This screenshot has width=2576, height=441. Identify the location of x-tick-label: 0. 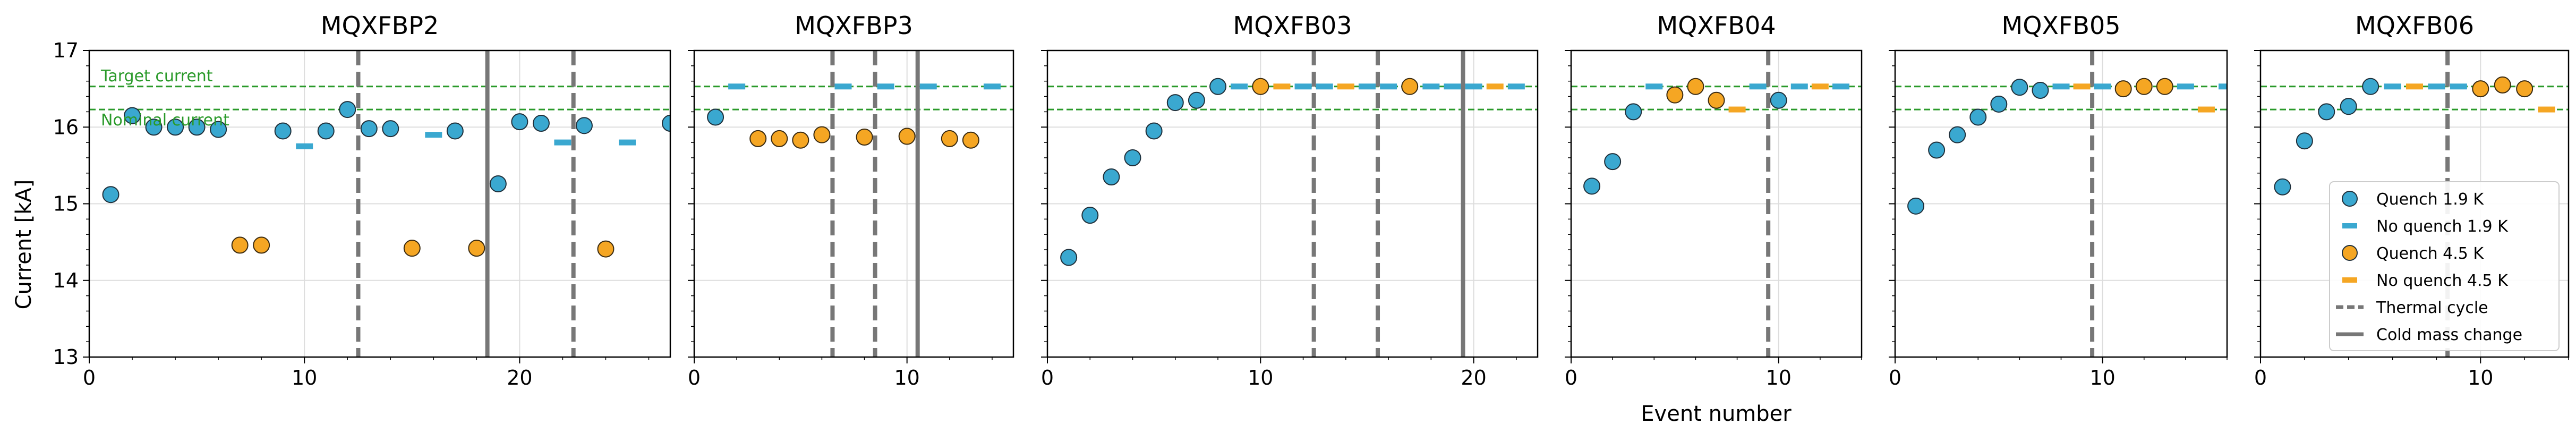
(90, 377).